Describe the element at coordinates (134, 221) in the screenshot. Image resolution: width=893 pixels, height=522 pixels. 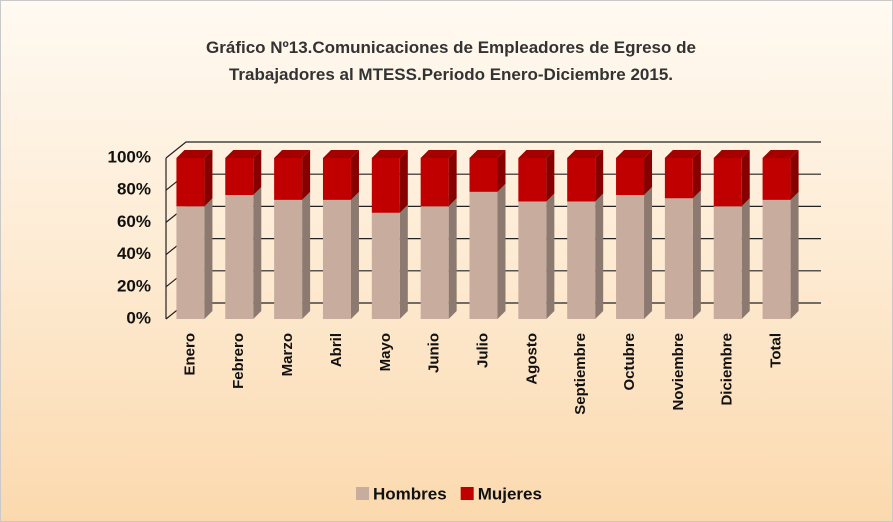
I see `y-tick-label: 60%` at that location.